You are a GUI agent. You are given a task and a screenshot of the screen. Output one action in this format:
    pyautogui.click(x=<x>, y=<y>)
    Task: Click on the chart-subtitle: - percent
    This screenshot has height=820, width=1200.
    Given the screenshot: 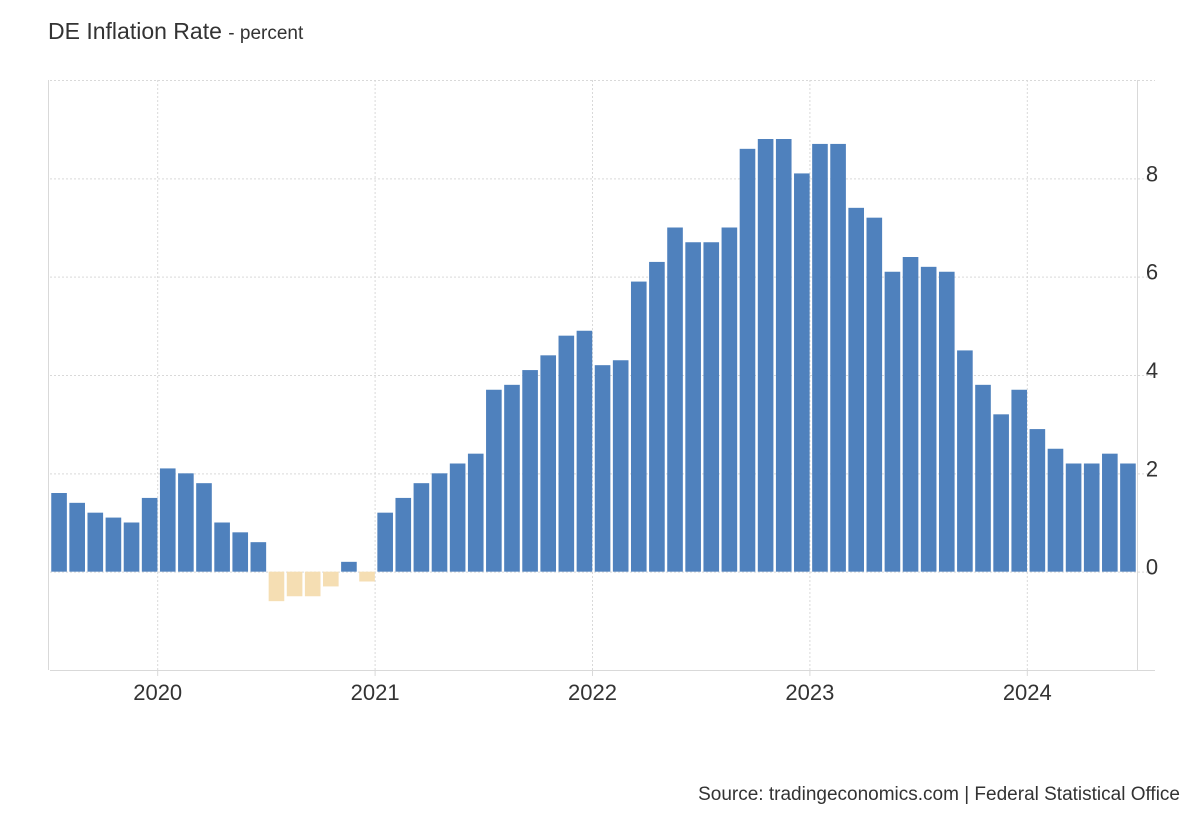 What is the action you would take?
    pyautogui.click(x=266, y=33)
    